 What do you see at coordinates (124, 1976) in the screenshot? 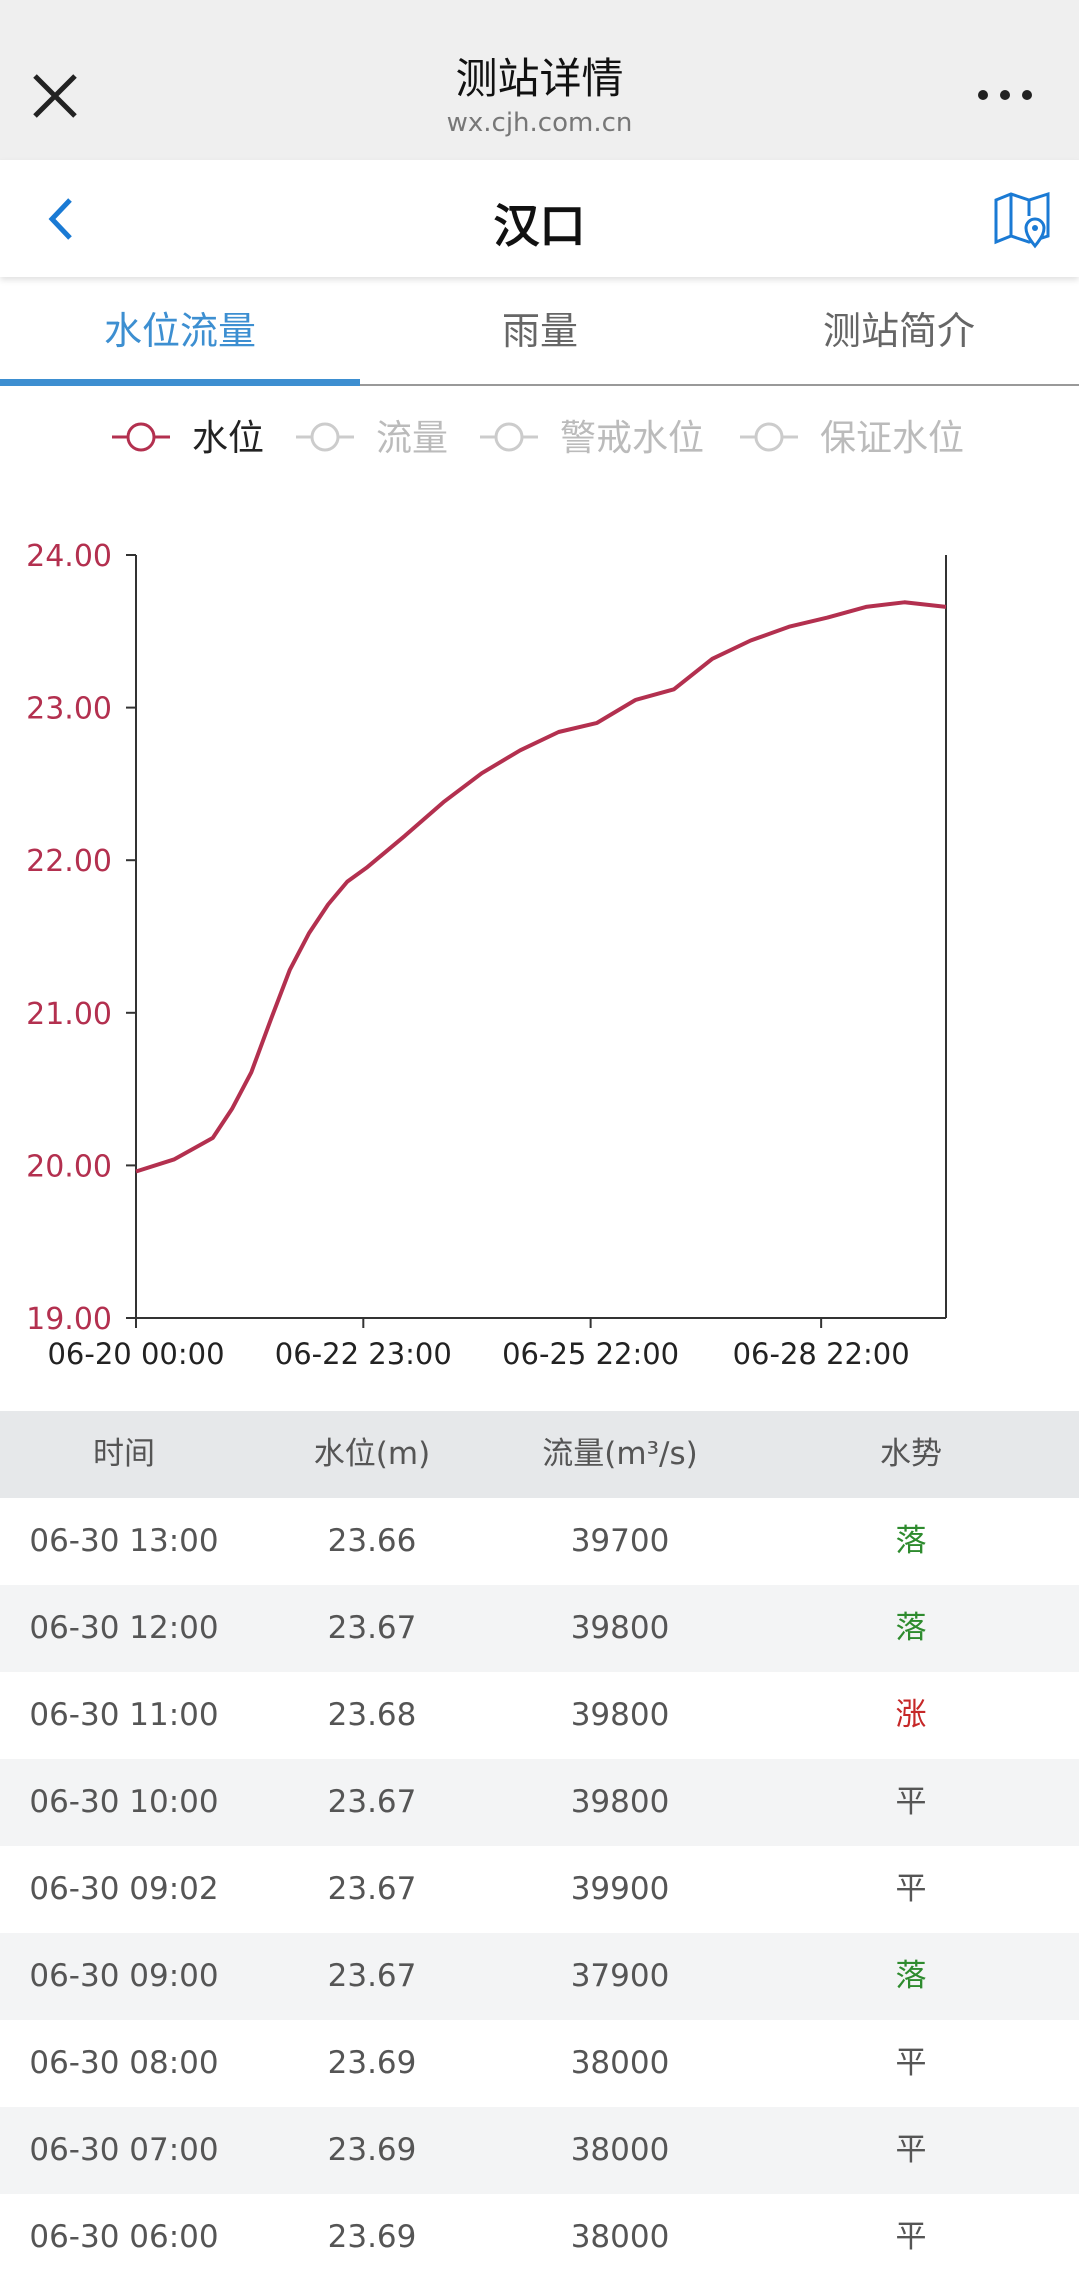
I see `table-cell: 06-30 09:00` at bounding box center [124, 1976].